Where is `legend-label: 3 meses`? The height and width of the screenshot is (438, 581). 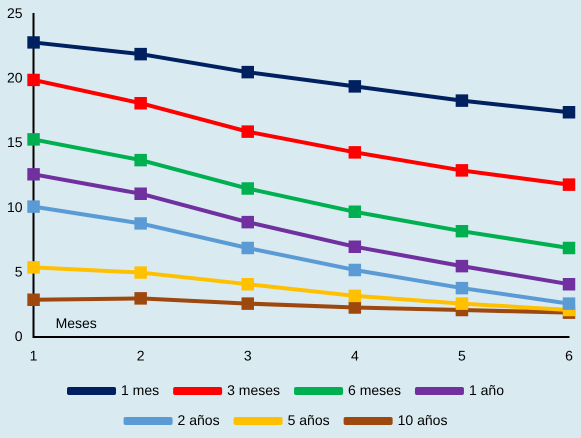
legend-label: 3 meses is located at coordinates (253, 390).